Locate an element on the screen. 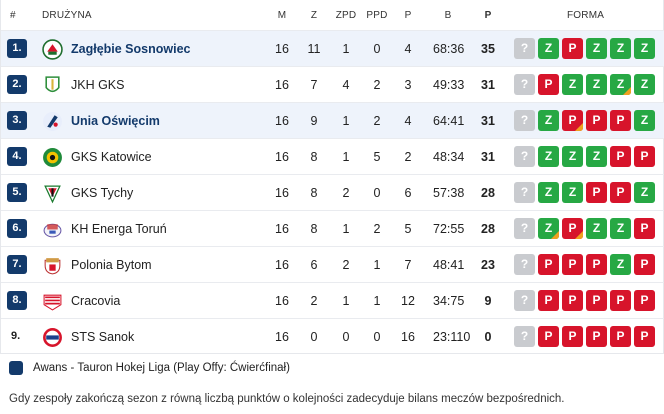  cracovia-logo is located at coordinates (52, 301).